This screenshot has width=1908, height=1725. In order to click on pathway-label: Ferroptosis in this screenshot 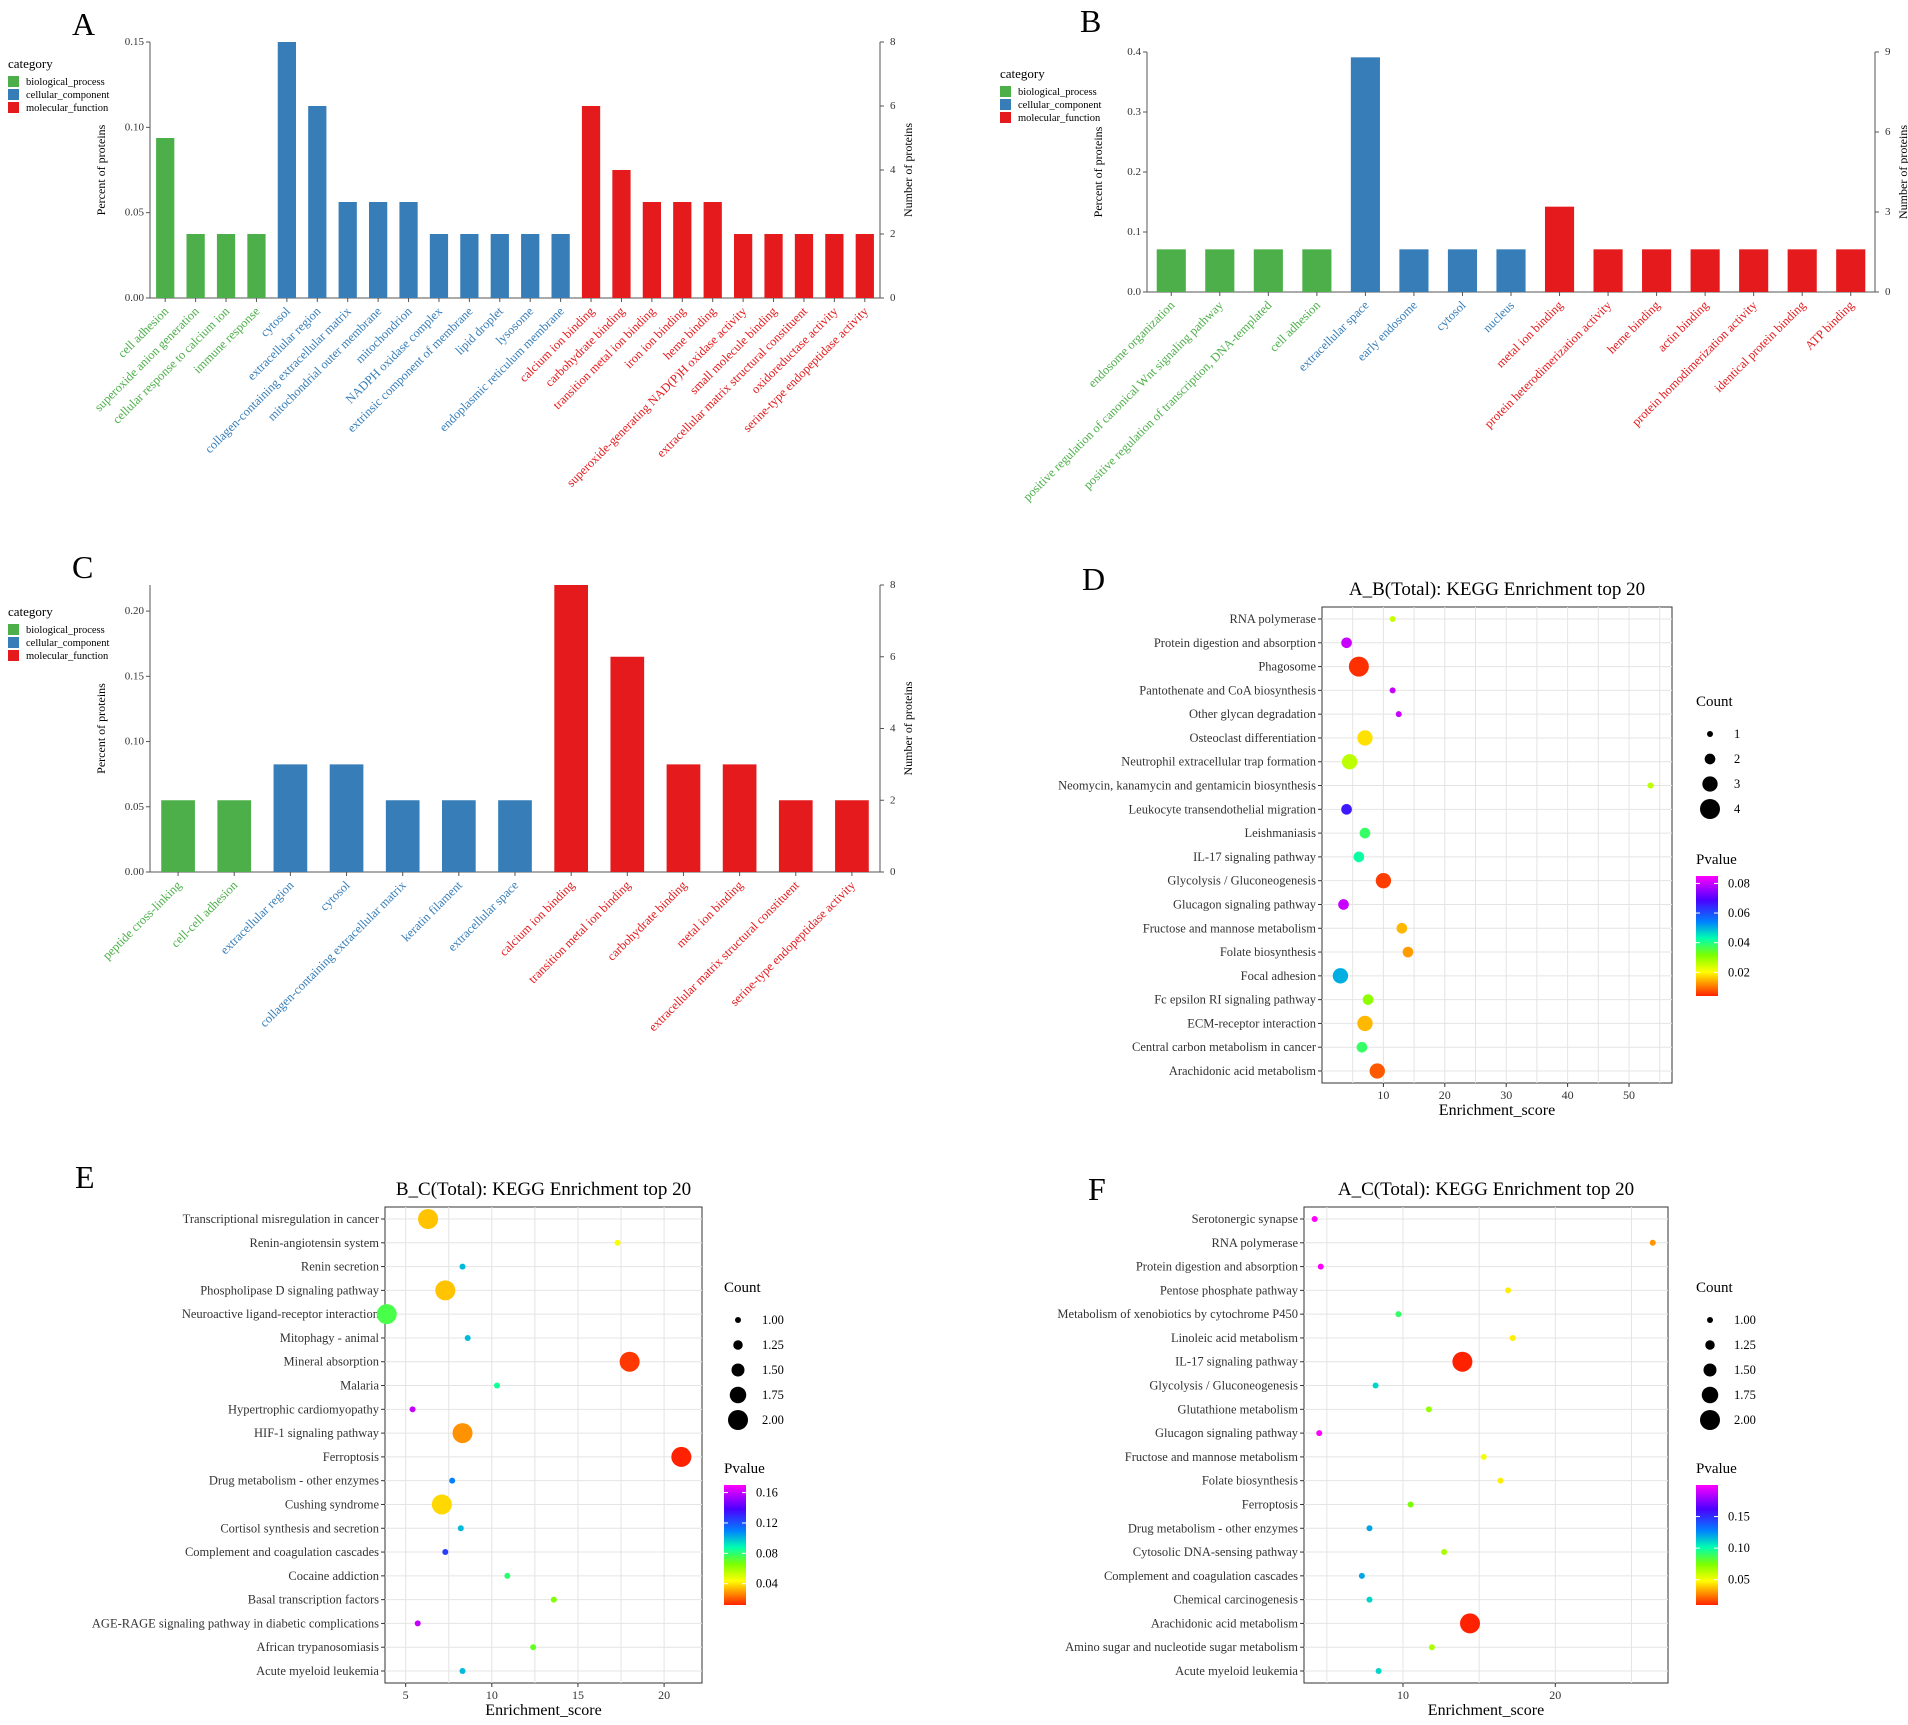, I will do `click(351, 1457)`.